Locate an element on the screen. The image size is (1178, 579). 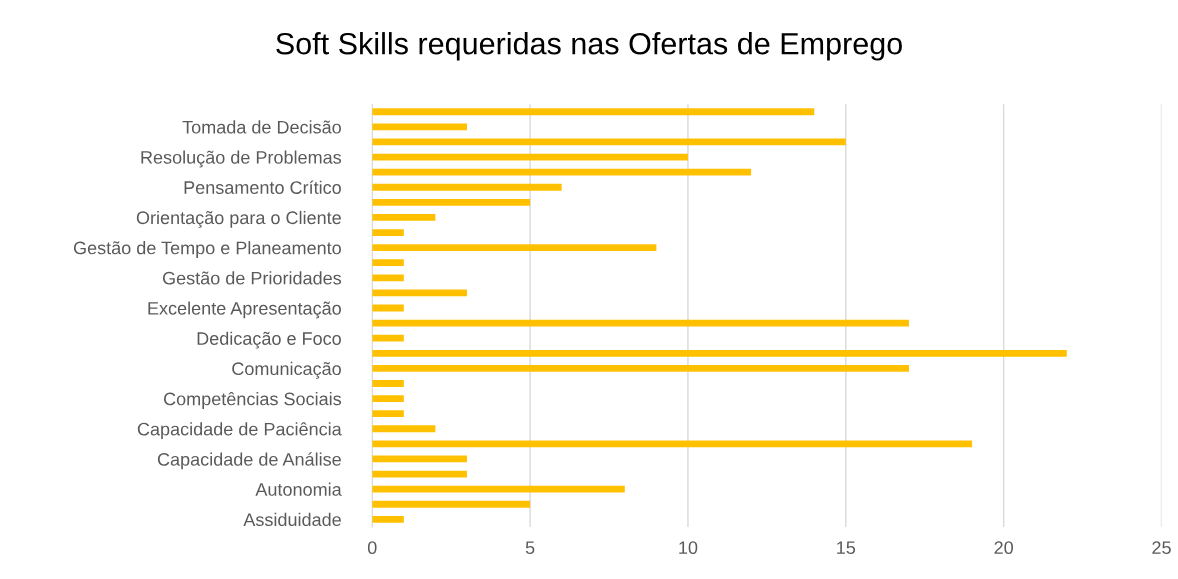
chart-title: Soft Skills requeridas nas Ofertas de Emprego is located at coordinates (589, 46).